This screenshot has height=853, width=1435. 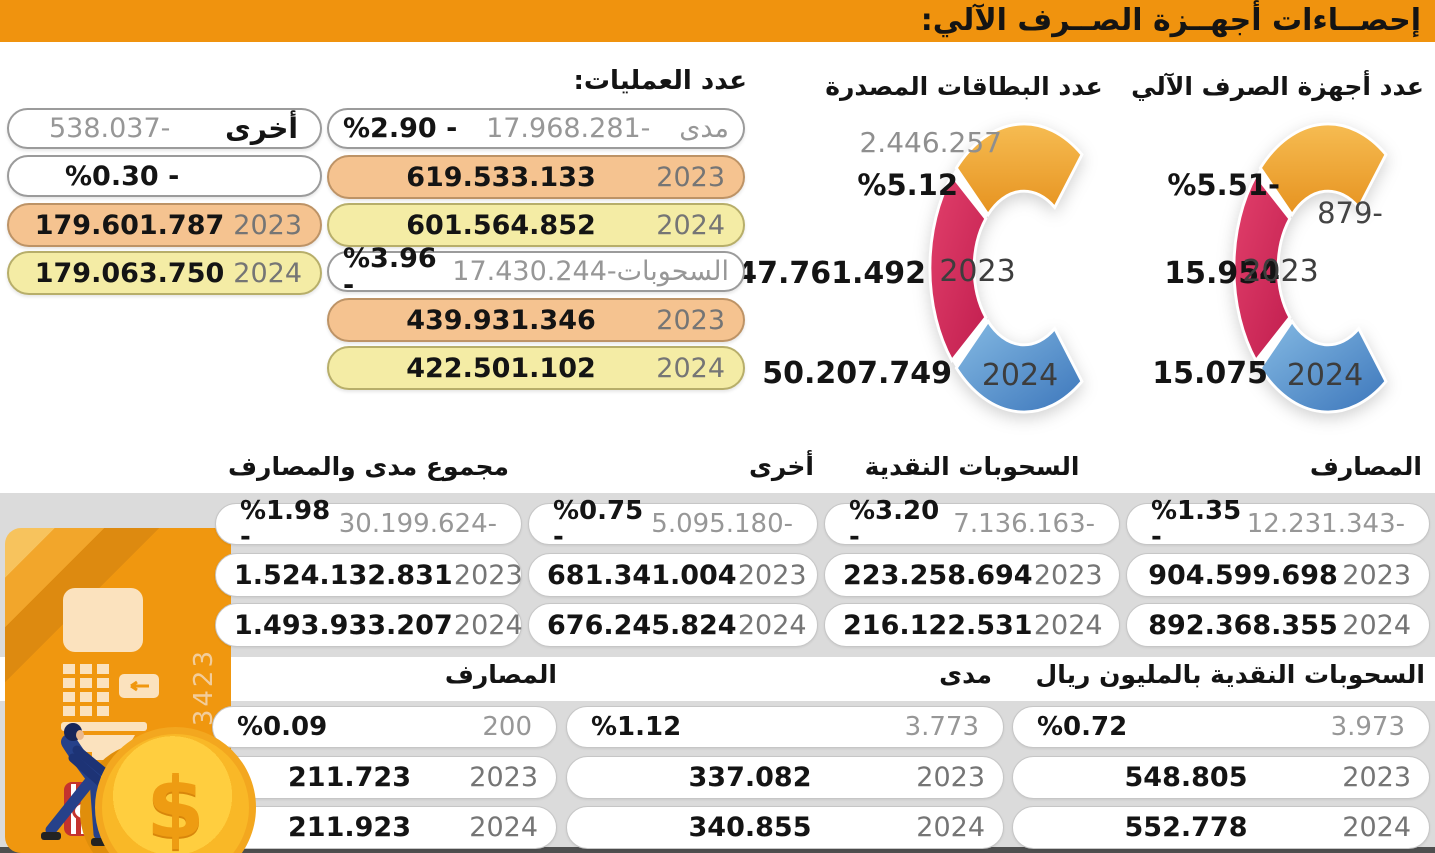 What do you see at coordinates (636, 727) in the screenshot?
I see `cash-mada-change-pct: %1.12` at bounding box center [636, 727].